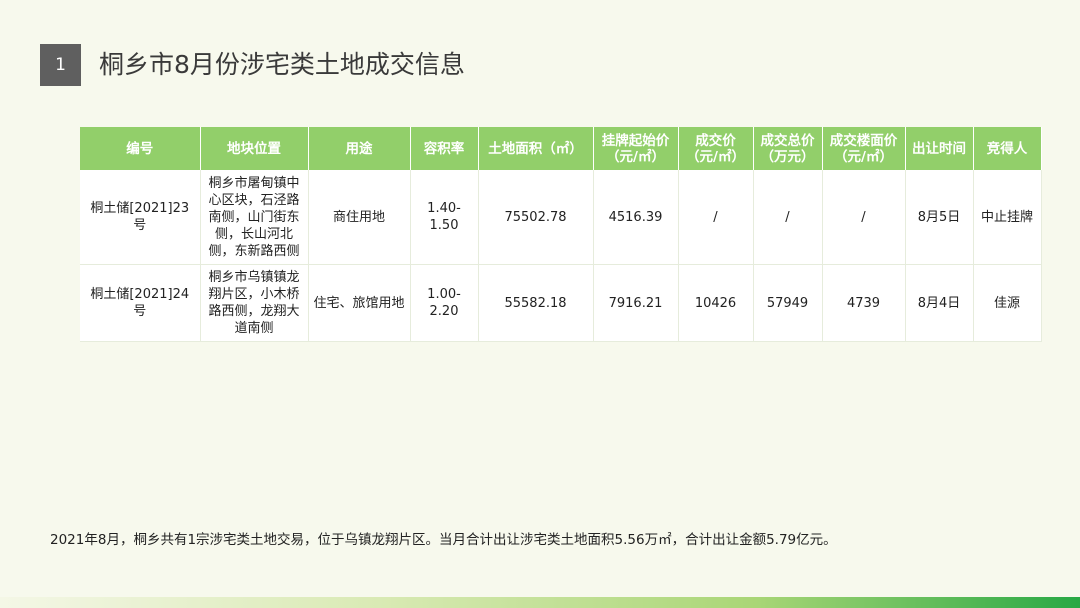  I want to click on column-header: 出让时间, so click(939, 148).